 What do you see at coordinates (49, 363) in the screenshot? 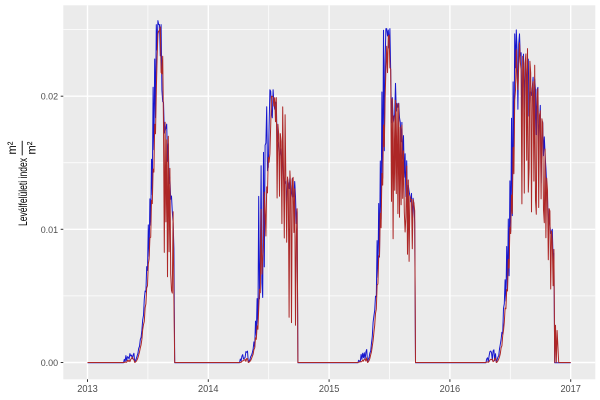
I see `svg-text: 0.00` at bounding box center [49, 363].